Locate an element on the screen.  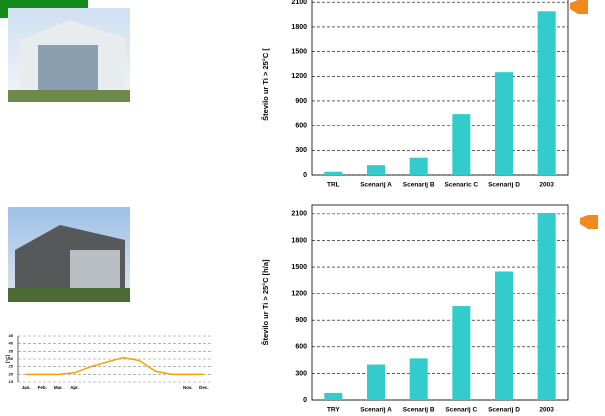
y-tick-label: 20 is located at coordinates (11, 373).